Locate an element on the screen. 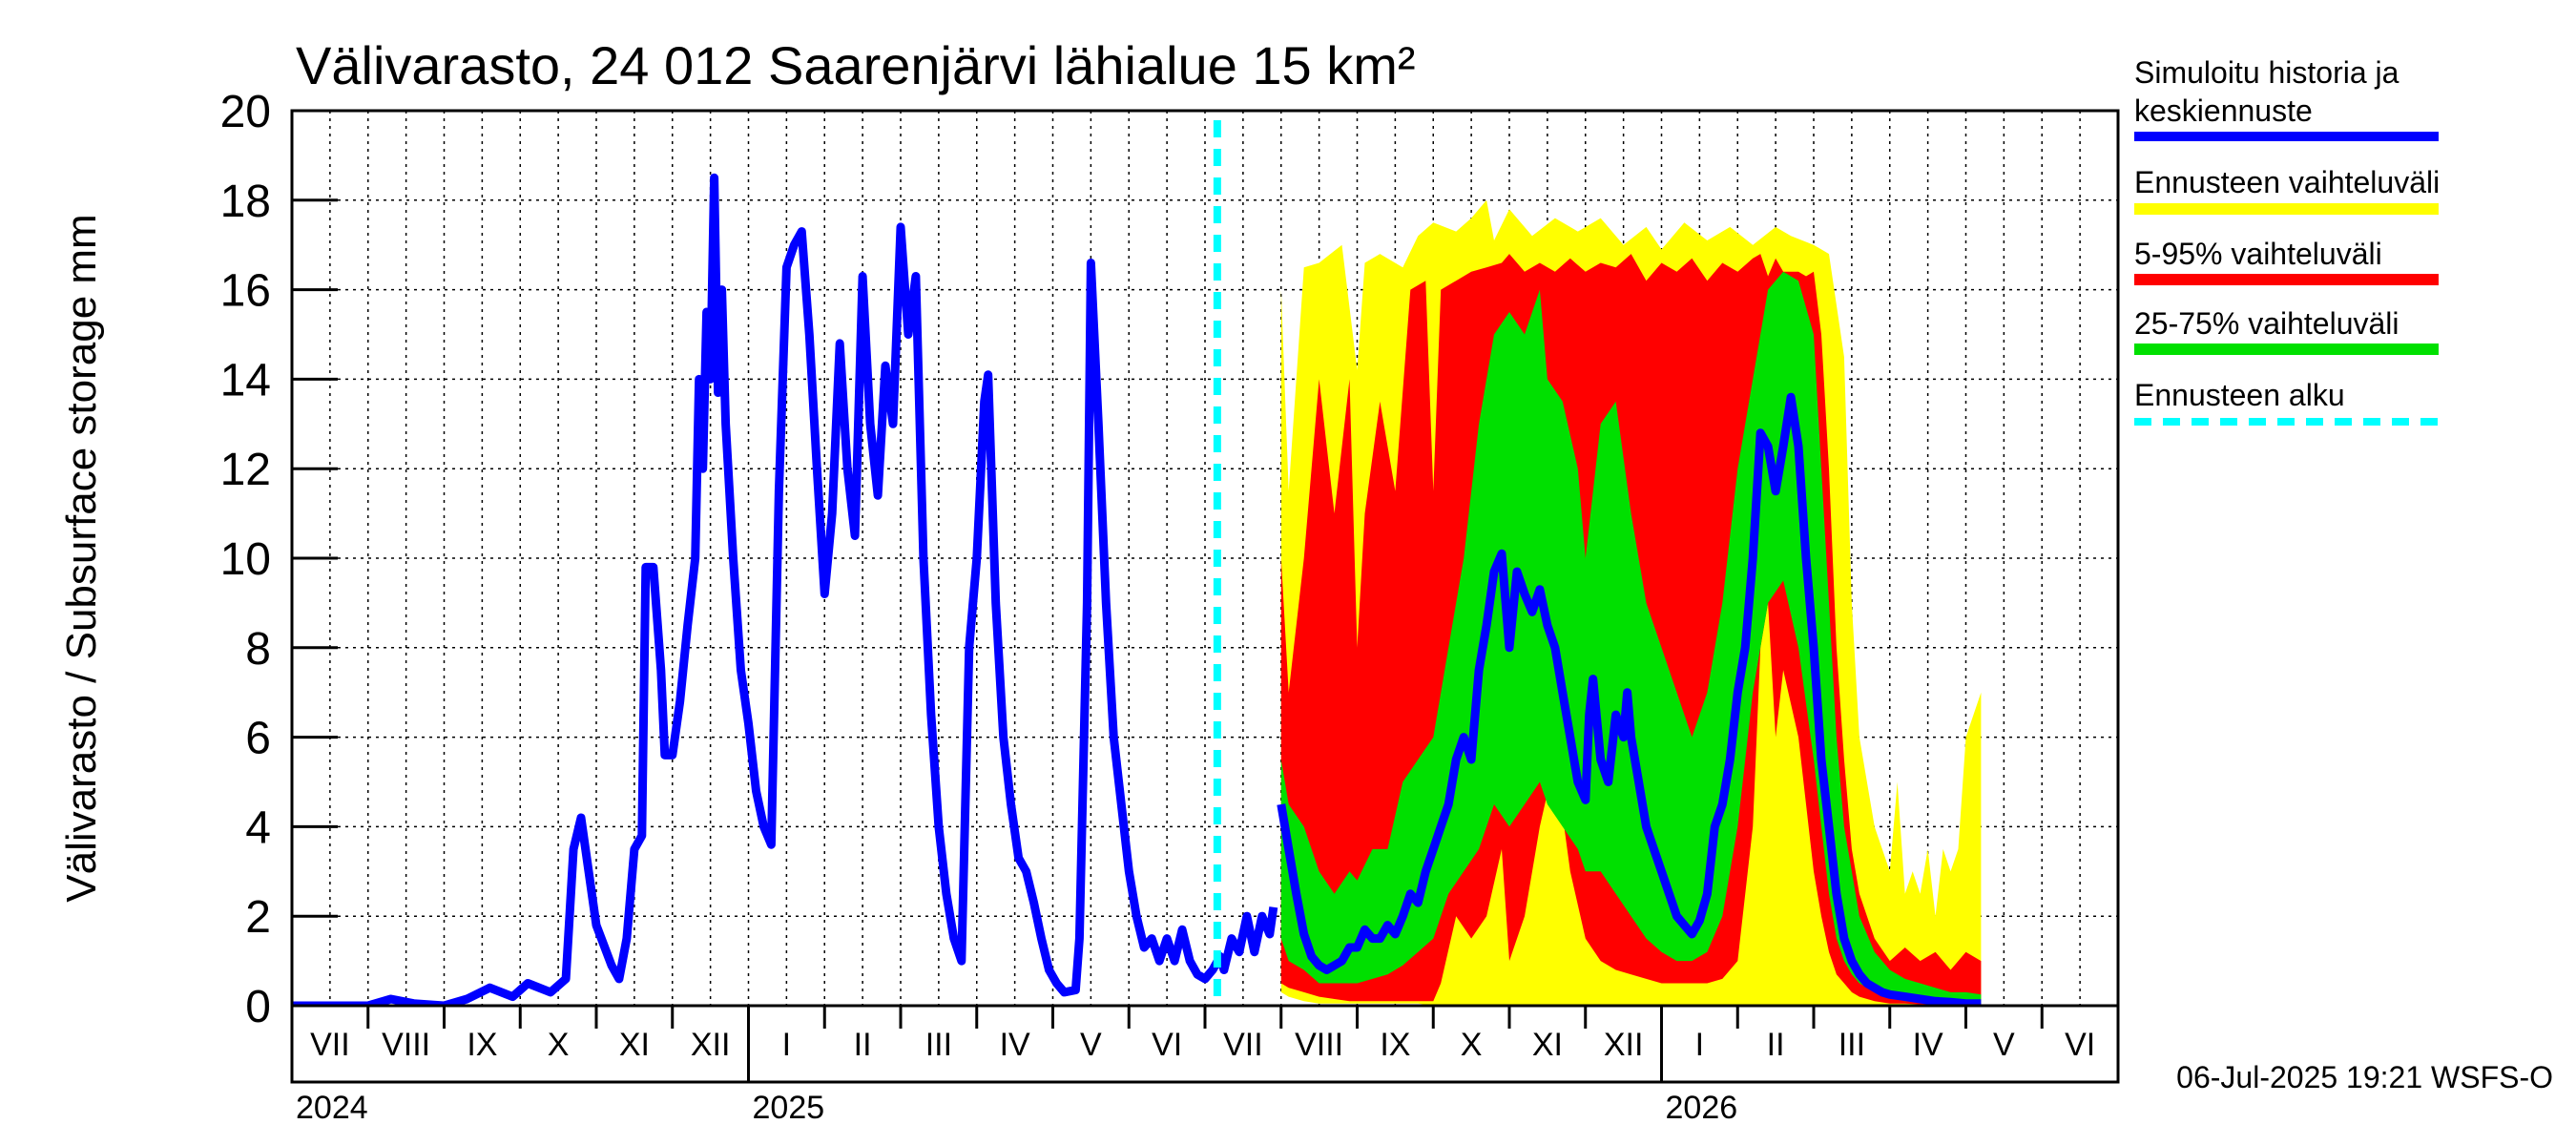 This screenshot has width=2576, height=1145. timestamp: 06-Jul-2025 19:21 WSFS-O is located at coordinates (2364, 1077).